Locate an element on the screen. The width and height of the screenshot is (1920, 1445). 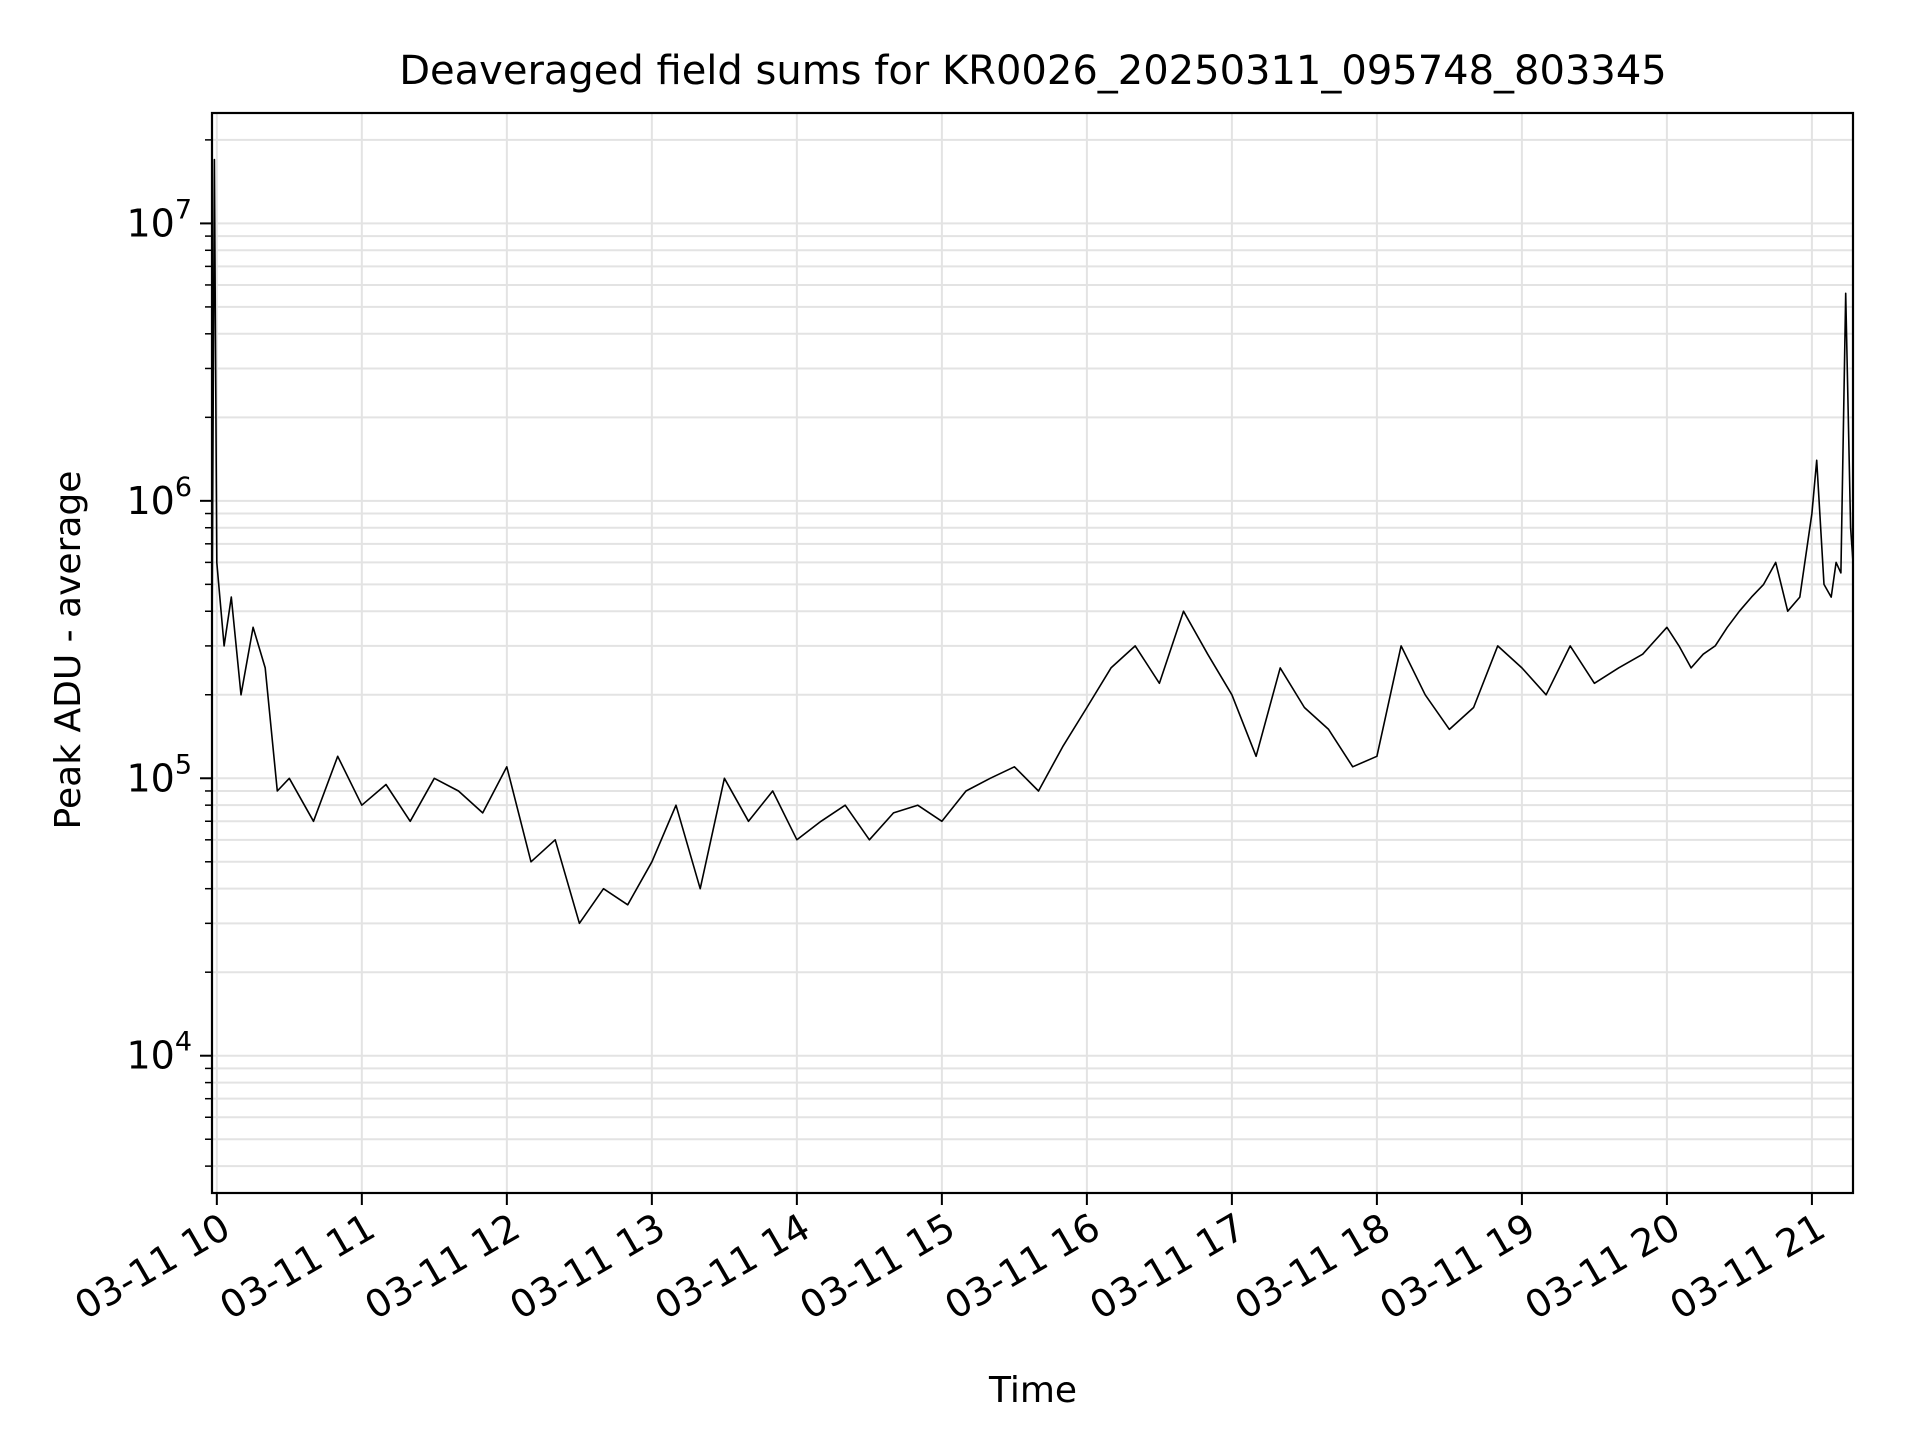
y-tick-label: 10⁴ is located at coordinates (159, 1052).